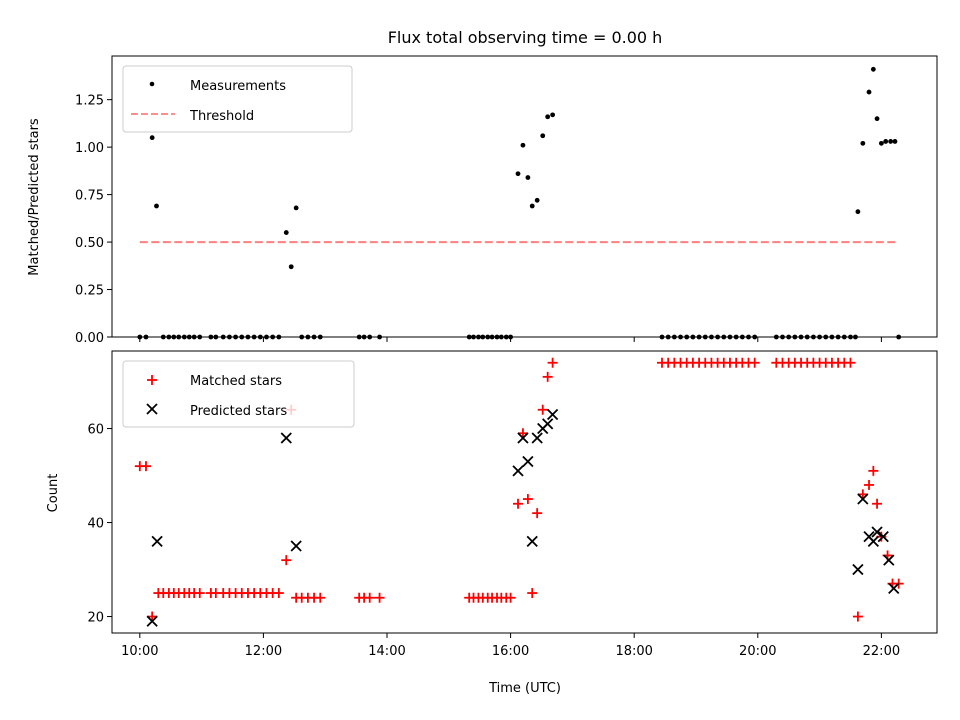 Image resolution: width=960 pixels, height=720 pixels. I want to click on bottom-legend-box, so click(238, 394).